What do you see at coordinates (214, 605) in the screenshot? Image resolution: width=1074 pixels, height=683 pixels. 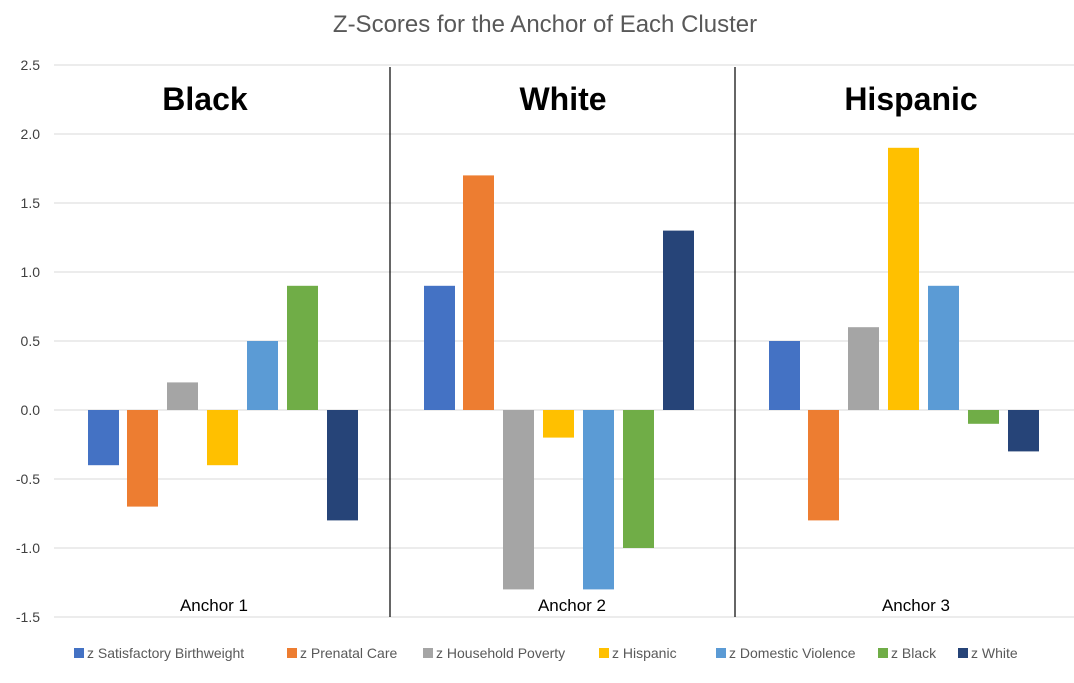 I see `group-label: Anchor 1` at bounding box center [214, 605].